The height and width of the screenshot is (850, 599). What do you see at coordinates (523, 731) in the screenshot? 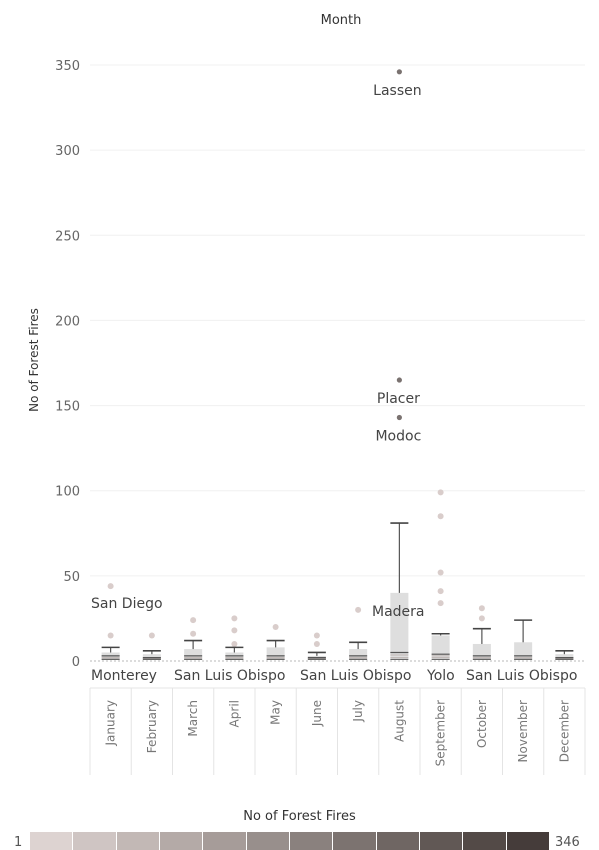
I see `x-tick-label: November` at bounding box center [523, 731].